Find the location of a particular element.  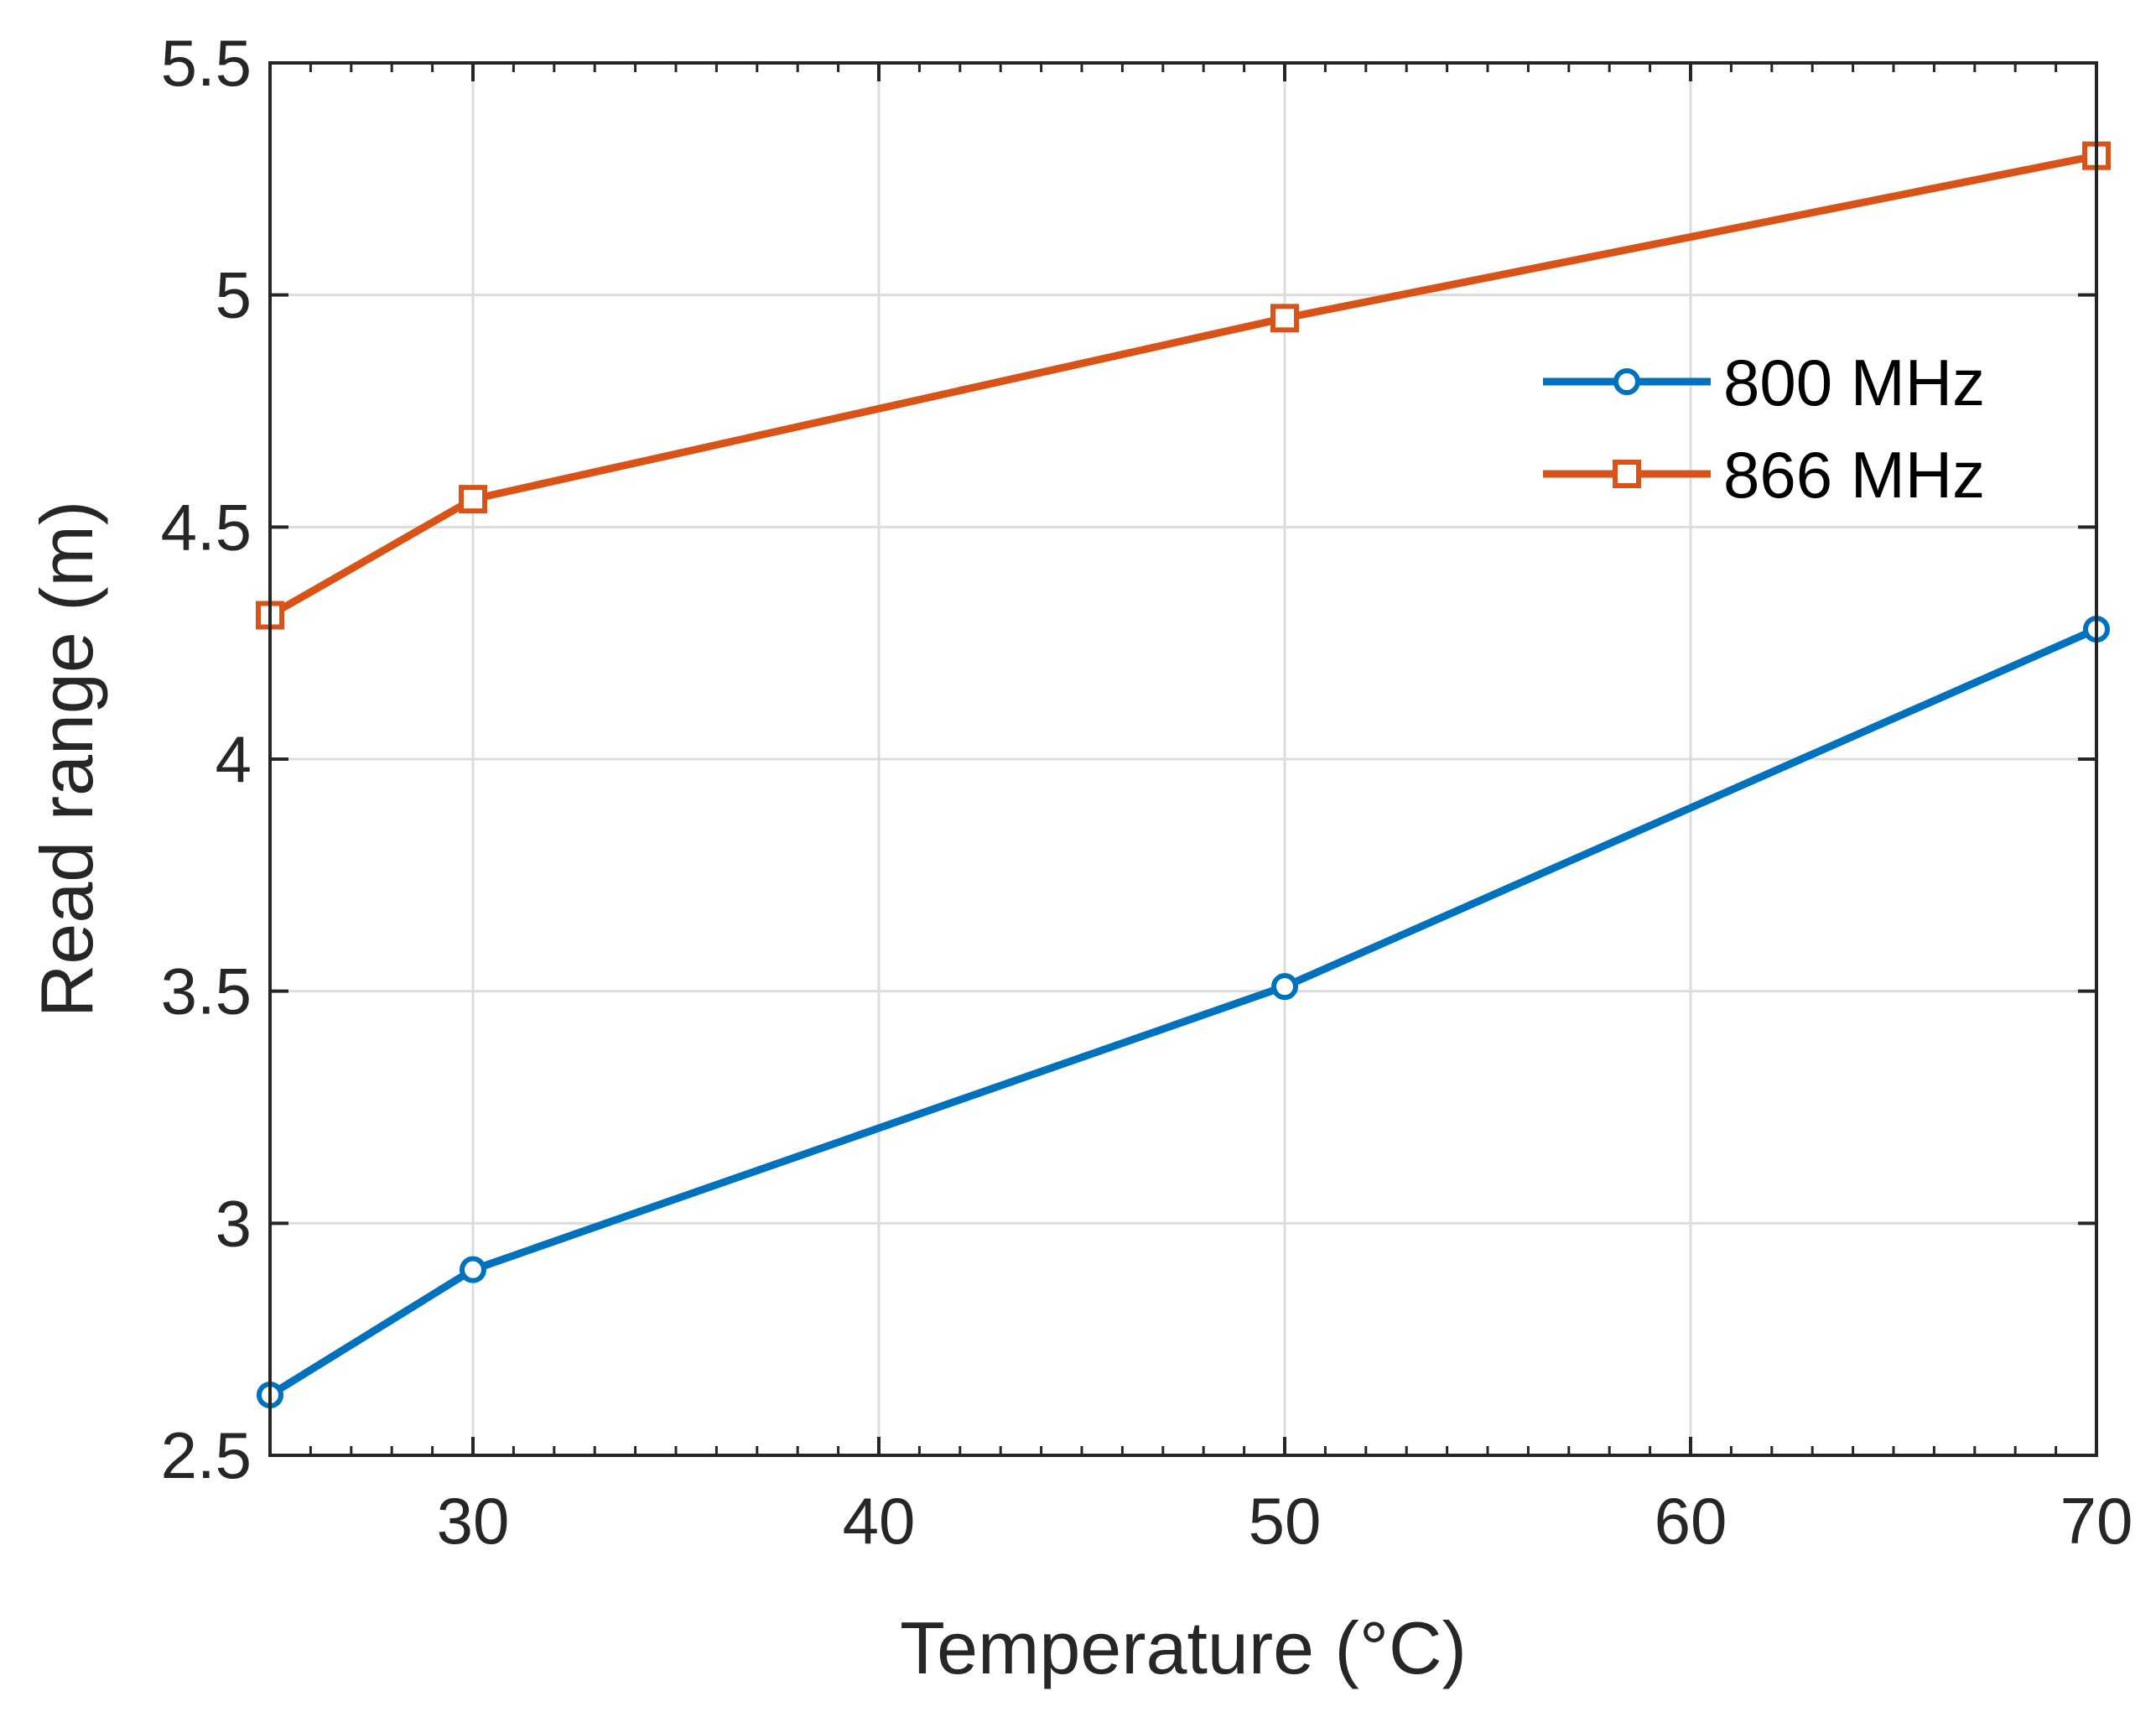

x-tick-label: 70 is located at coordinates (2096, 1521).